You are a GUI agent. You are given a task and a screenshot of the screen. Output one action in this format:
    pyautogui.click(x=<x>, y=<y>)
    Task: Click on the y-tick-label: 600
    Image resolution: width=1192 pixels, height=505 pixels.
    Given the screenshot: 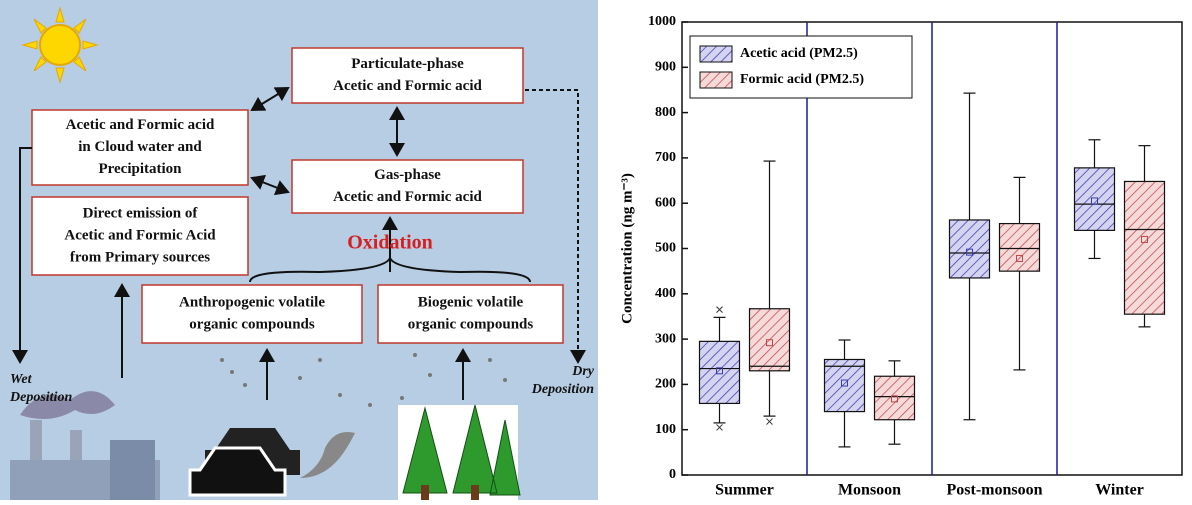 What is the action you would take?
    pyautogui.click(x=665, y=202)
    